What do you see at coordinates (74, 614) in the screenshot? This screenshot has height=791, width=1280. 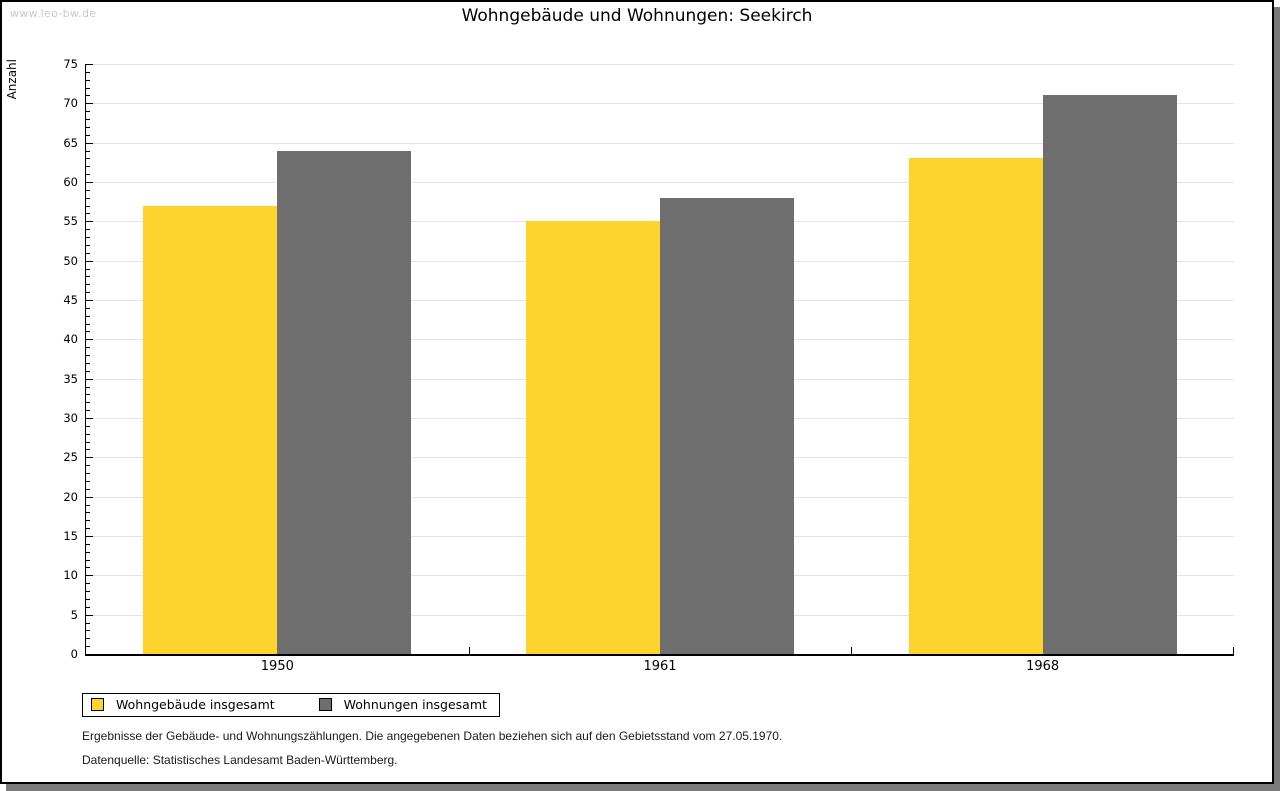 I see `y-tick-label: 5` at bounding box center [74, 614].